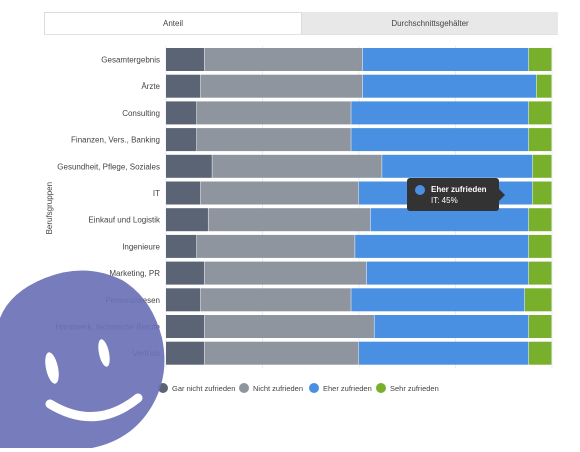  What do you see at coordinates (108, 327) in the screenshot?
I see `category-label: Handwerk, technische Berufe` at bounding box center [108, 327].